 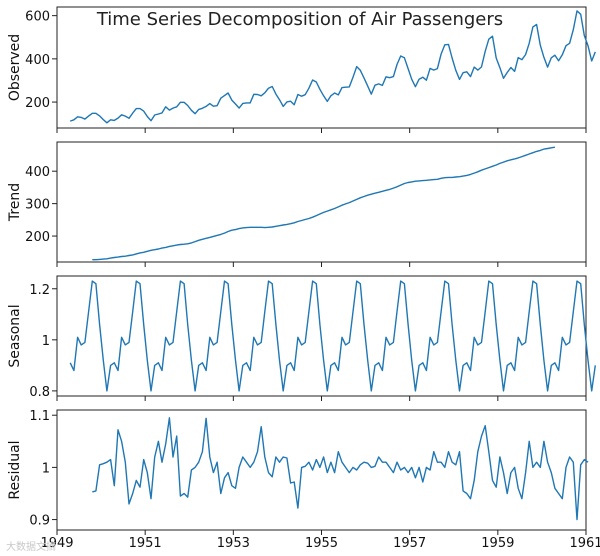 I want to click on x-tick-label: 1961, so click(x=584, y=543).